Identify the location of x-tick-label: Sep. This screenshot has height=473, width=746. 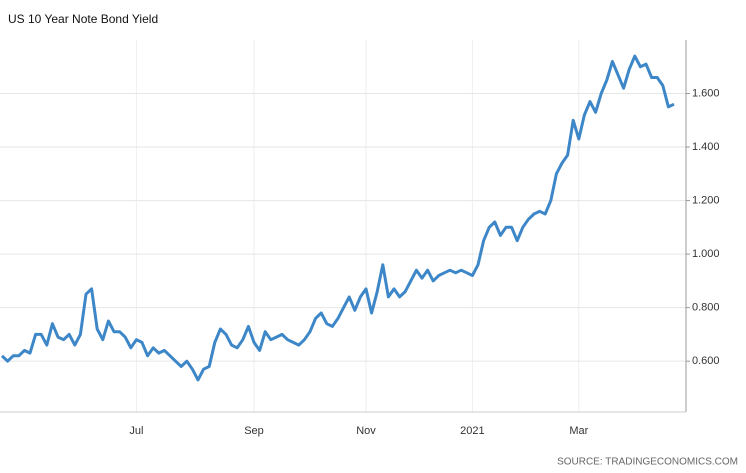
(254, 431).